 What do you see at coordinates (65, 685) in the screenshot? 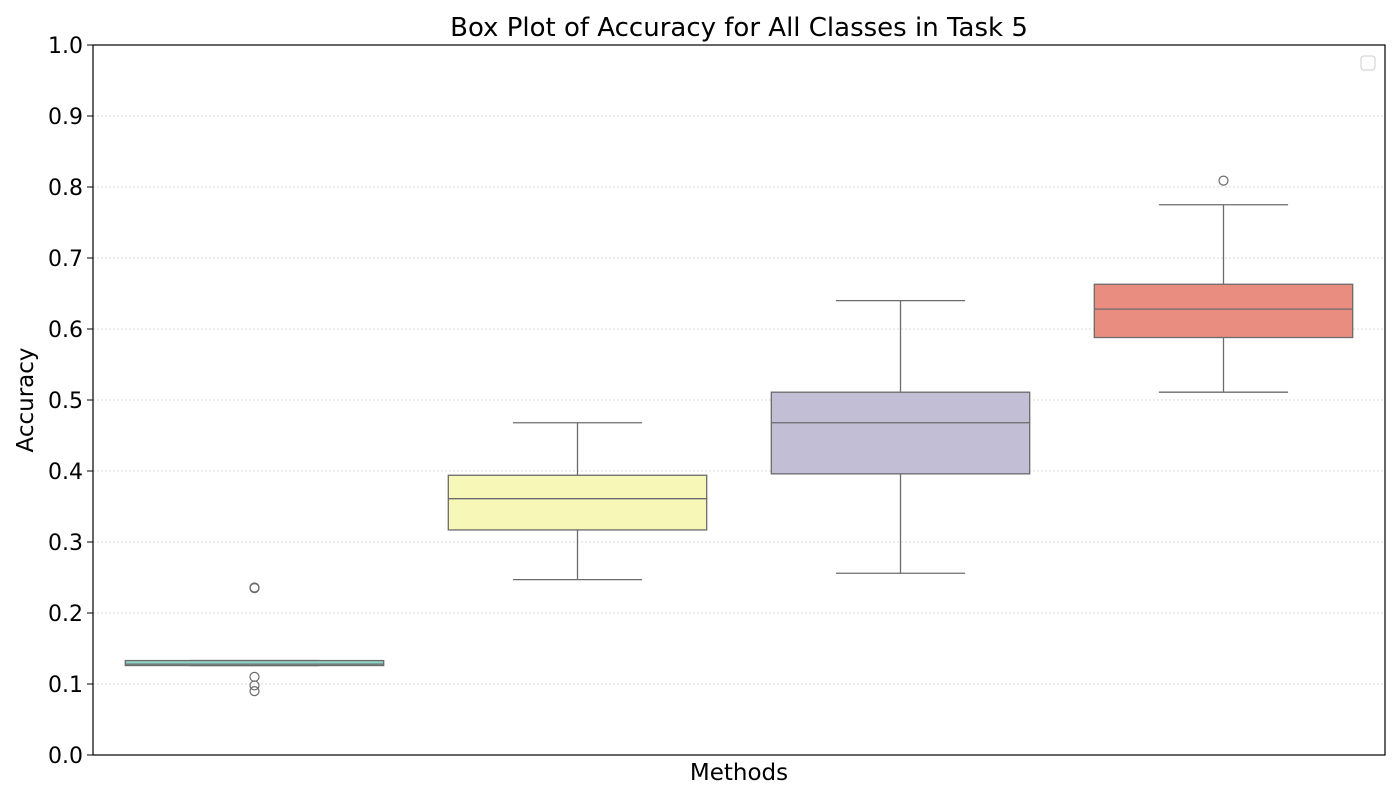
I see `y-tick-label: 0.1` at bounding box center [65, 685].